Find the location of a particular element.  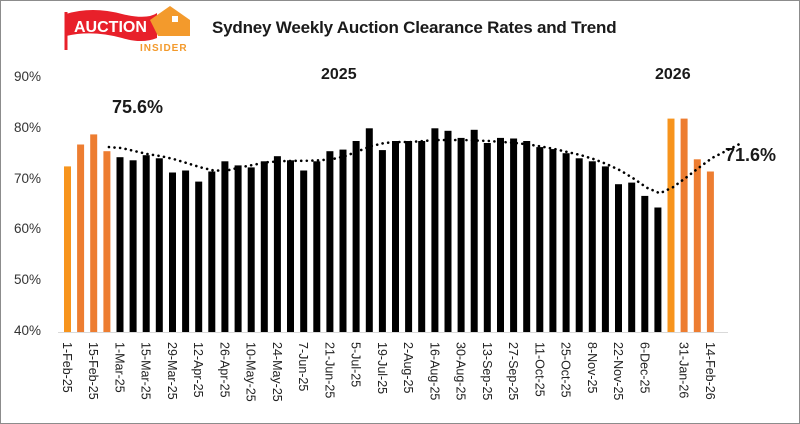

x-tick-label: 26-Apr-25 is located at coordinates (224, 370).